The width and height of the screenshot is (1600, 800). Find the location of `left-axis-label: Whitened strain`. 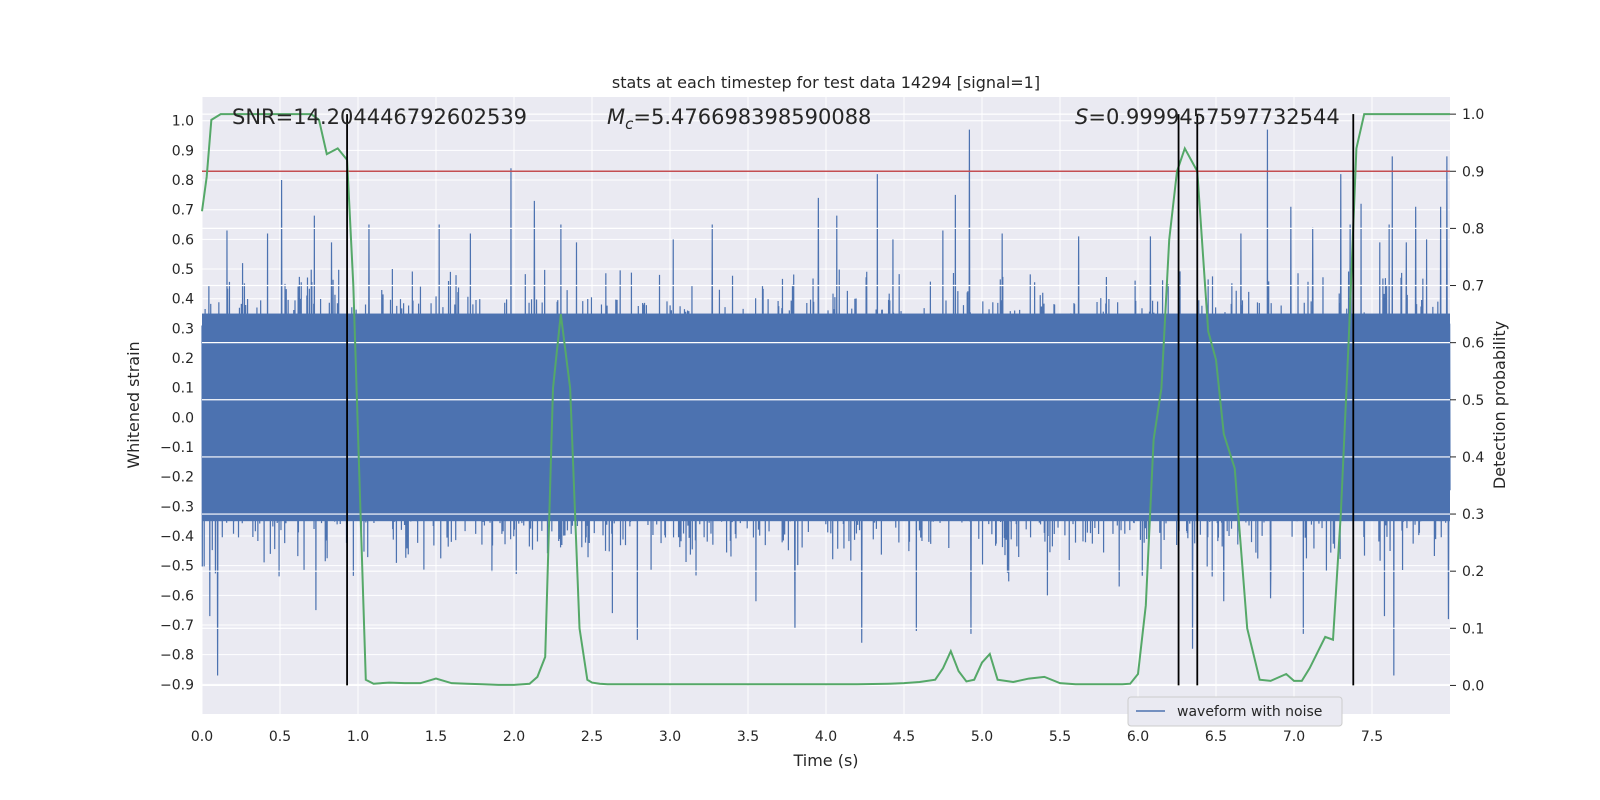

left-axis-label: Whitened strain is located at coordinates (133, 404).